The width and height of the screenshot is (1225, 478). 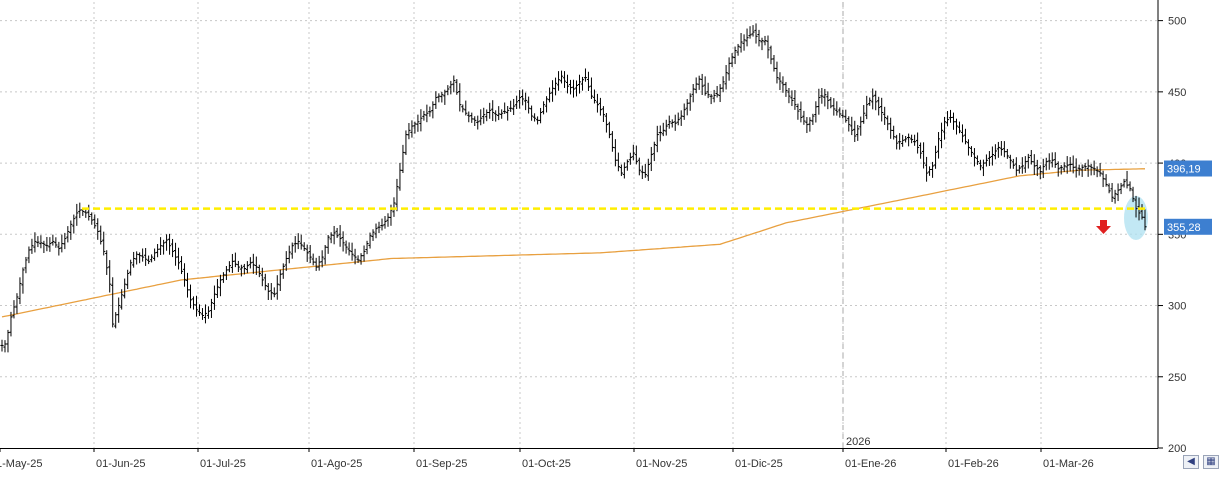 I want to click on x-tick-label: 01-Dic-25, so click(x=759, y=464).